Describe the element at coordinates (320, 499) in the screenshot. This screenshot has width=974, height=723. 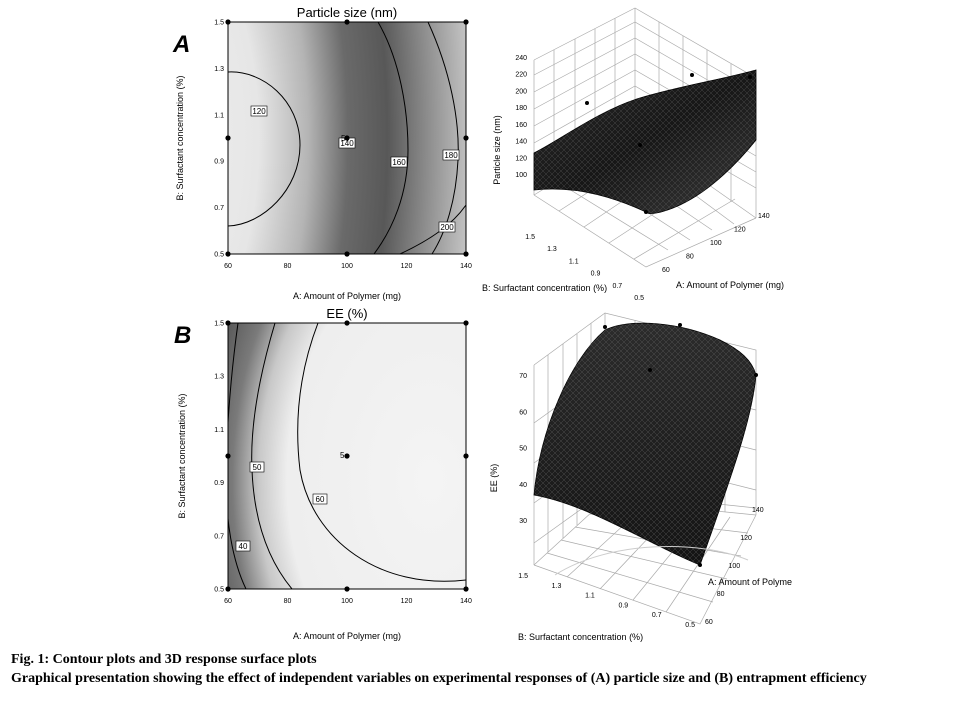
I see `contour-b-label-60: 60` at that location.